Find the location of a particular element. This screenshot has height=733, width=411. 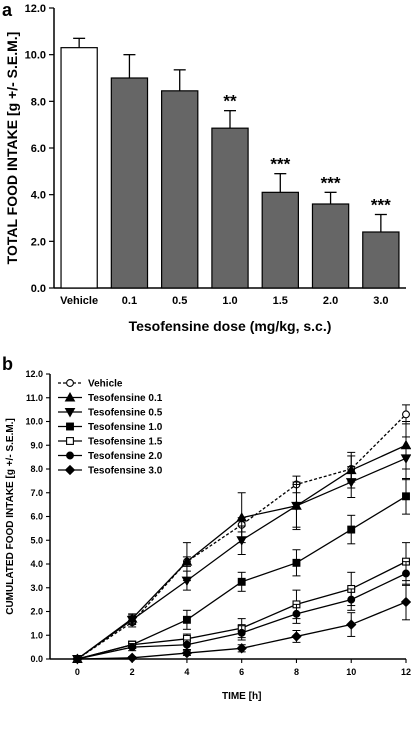

panel-b-label: b is located at coordinates (7, 364).